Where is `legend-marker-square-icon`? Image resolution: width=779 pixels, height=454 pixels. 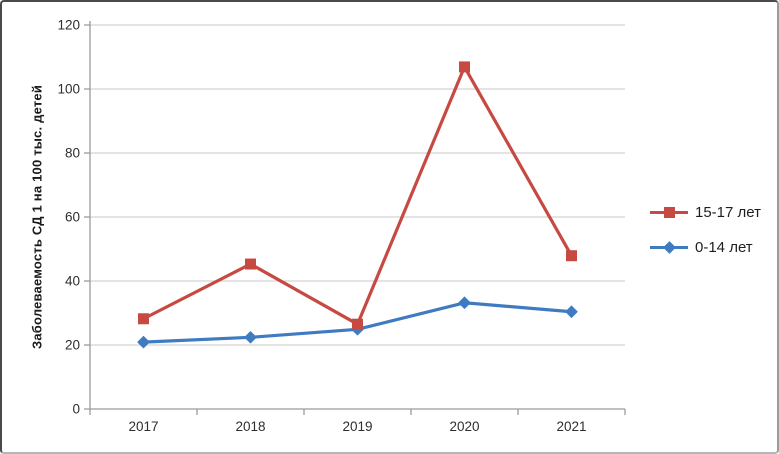 legend-marker-square-icon is located at coordinates (669, 212).